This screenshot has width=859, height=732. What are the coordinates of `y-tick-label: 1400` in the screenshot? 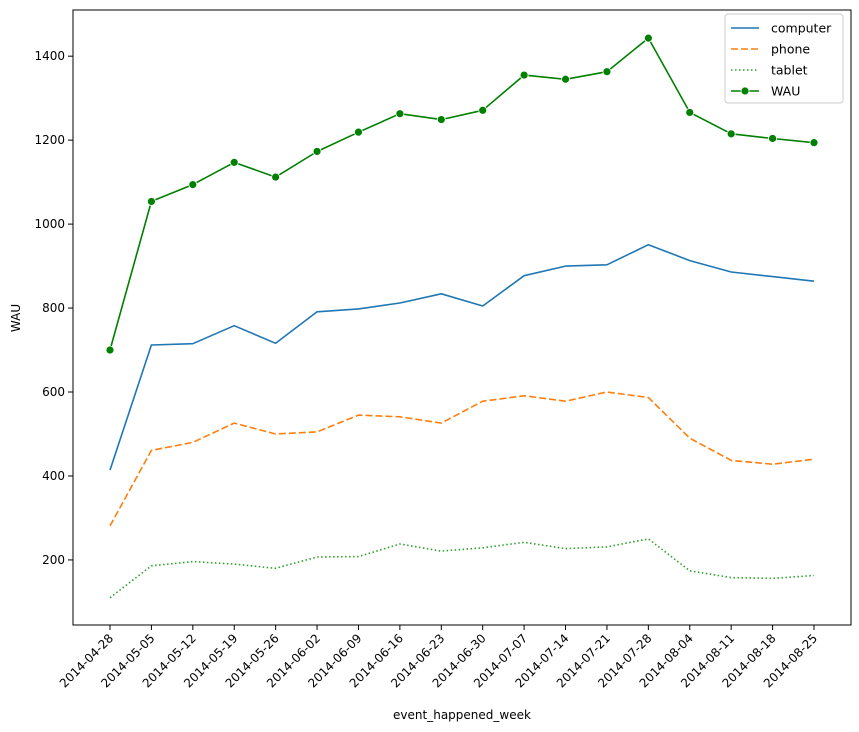 It's located at (49, 56).